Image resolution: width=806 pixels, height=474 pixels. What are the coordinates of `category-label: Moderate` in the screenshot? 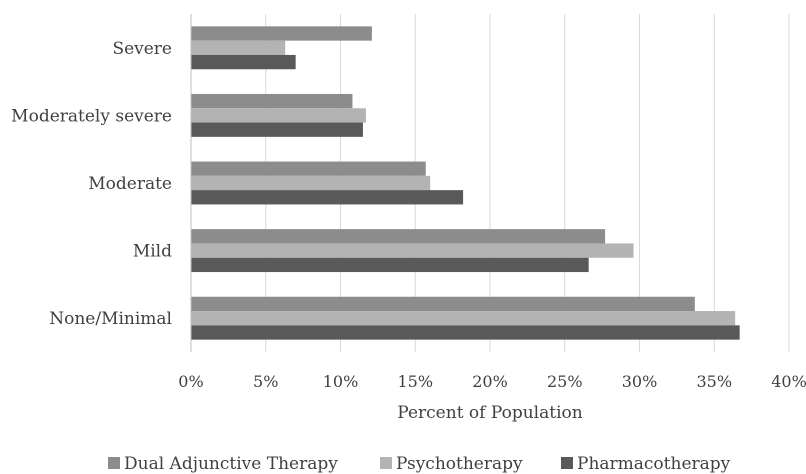 It's located at (130, 184).